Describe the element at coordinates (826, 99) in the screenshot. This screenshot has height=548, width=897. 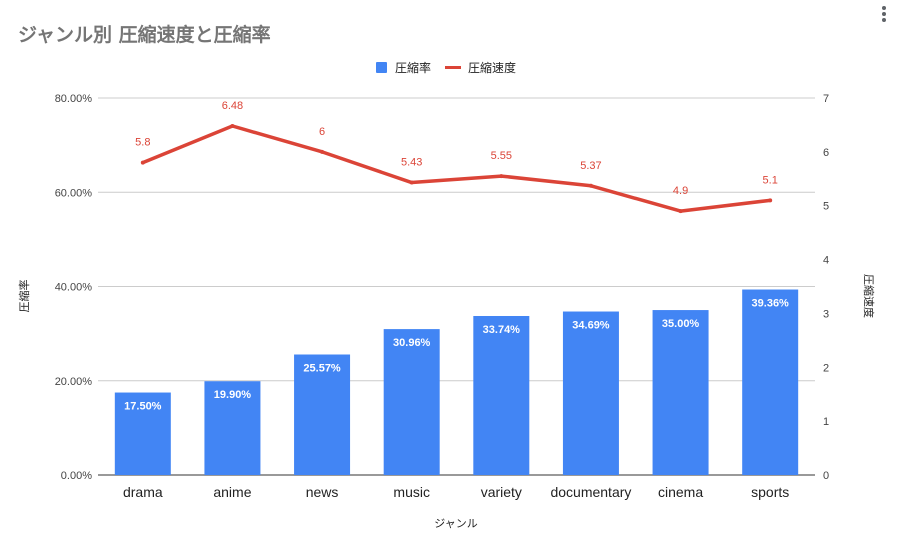
I see `right-tick-label: 7` at that location.